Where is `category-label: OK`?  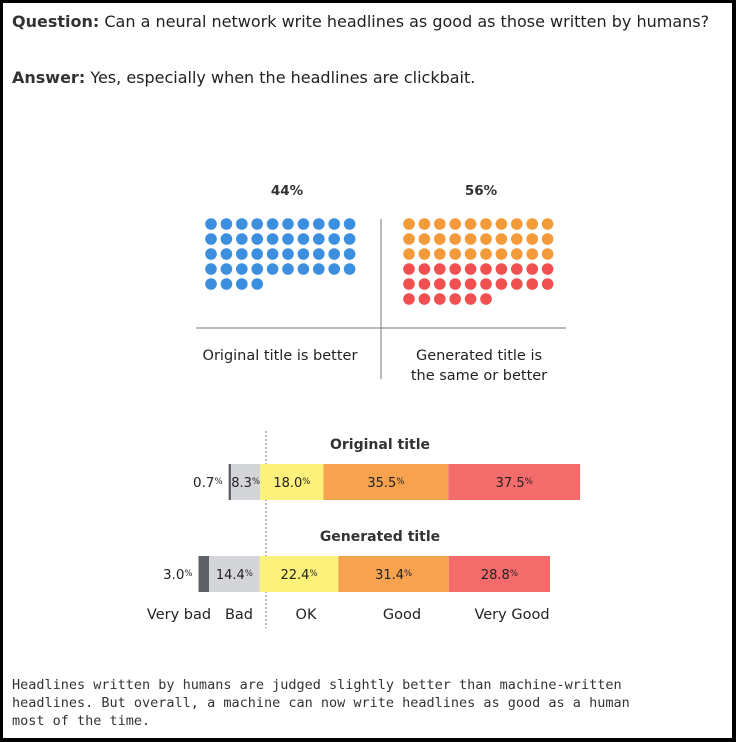
category-label: OK is located at coordinates (306, 615).